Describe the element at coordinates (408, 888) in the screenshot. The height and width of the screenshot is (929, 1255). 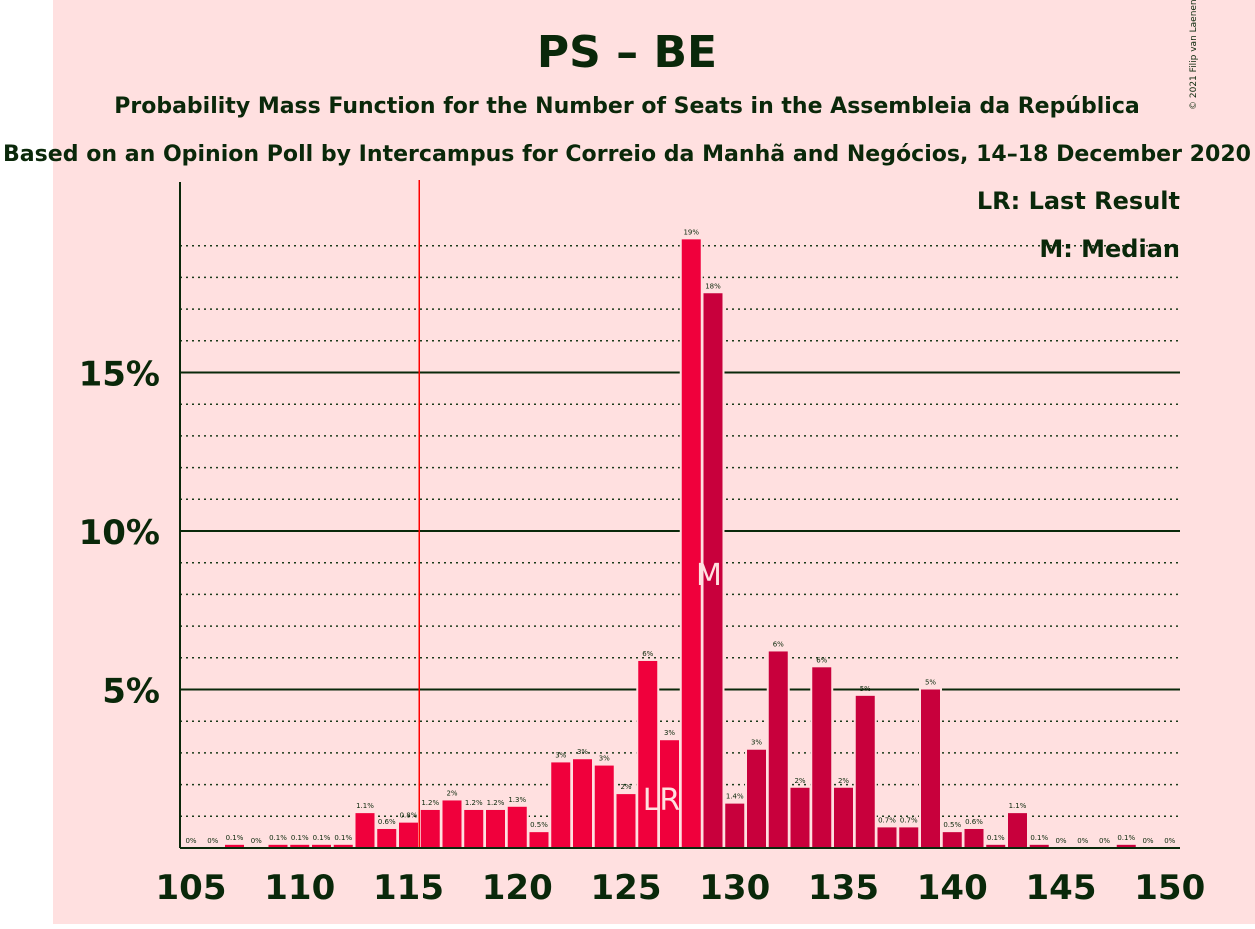
I see `x-tick-label: 115` at that location.